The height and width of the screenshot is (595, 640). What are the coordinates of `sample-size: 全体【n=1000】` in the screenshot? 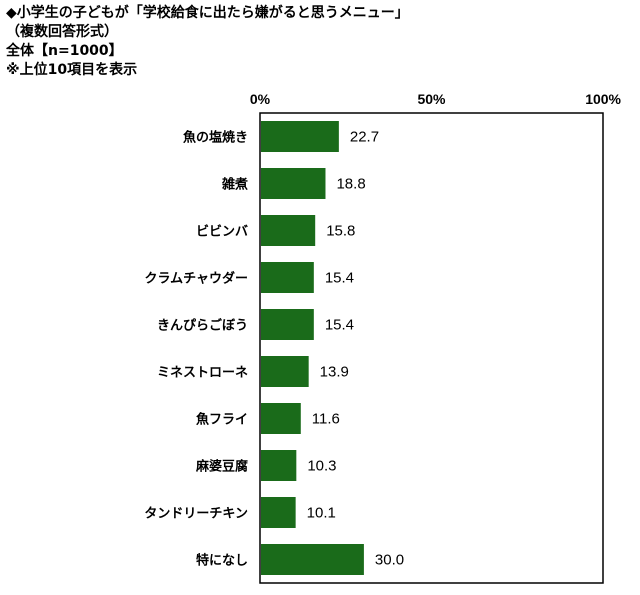 It's located at (64, 51).